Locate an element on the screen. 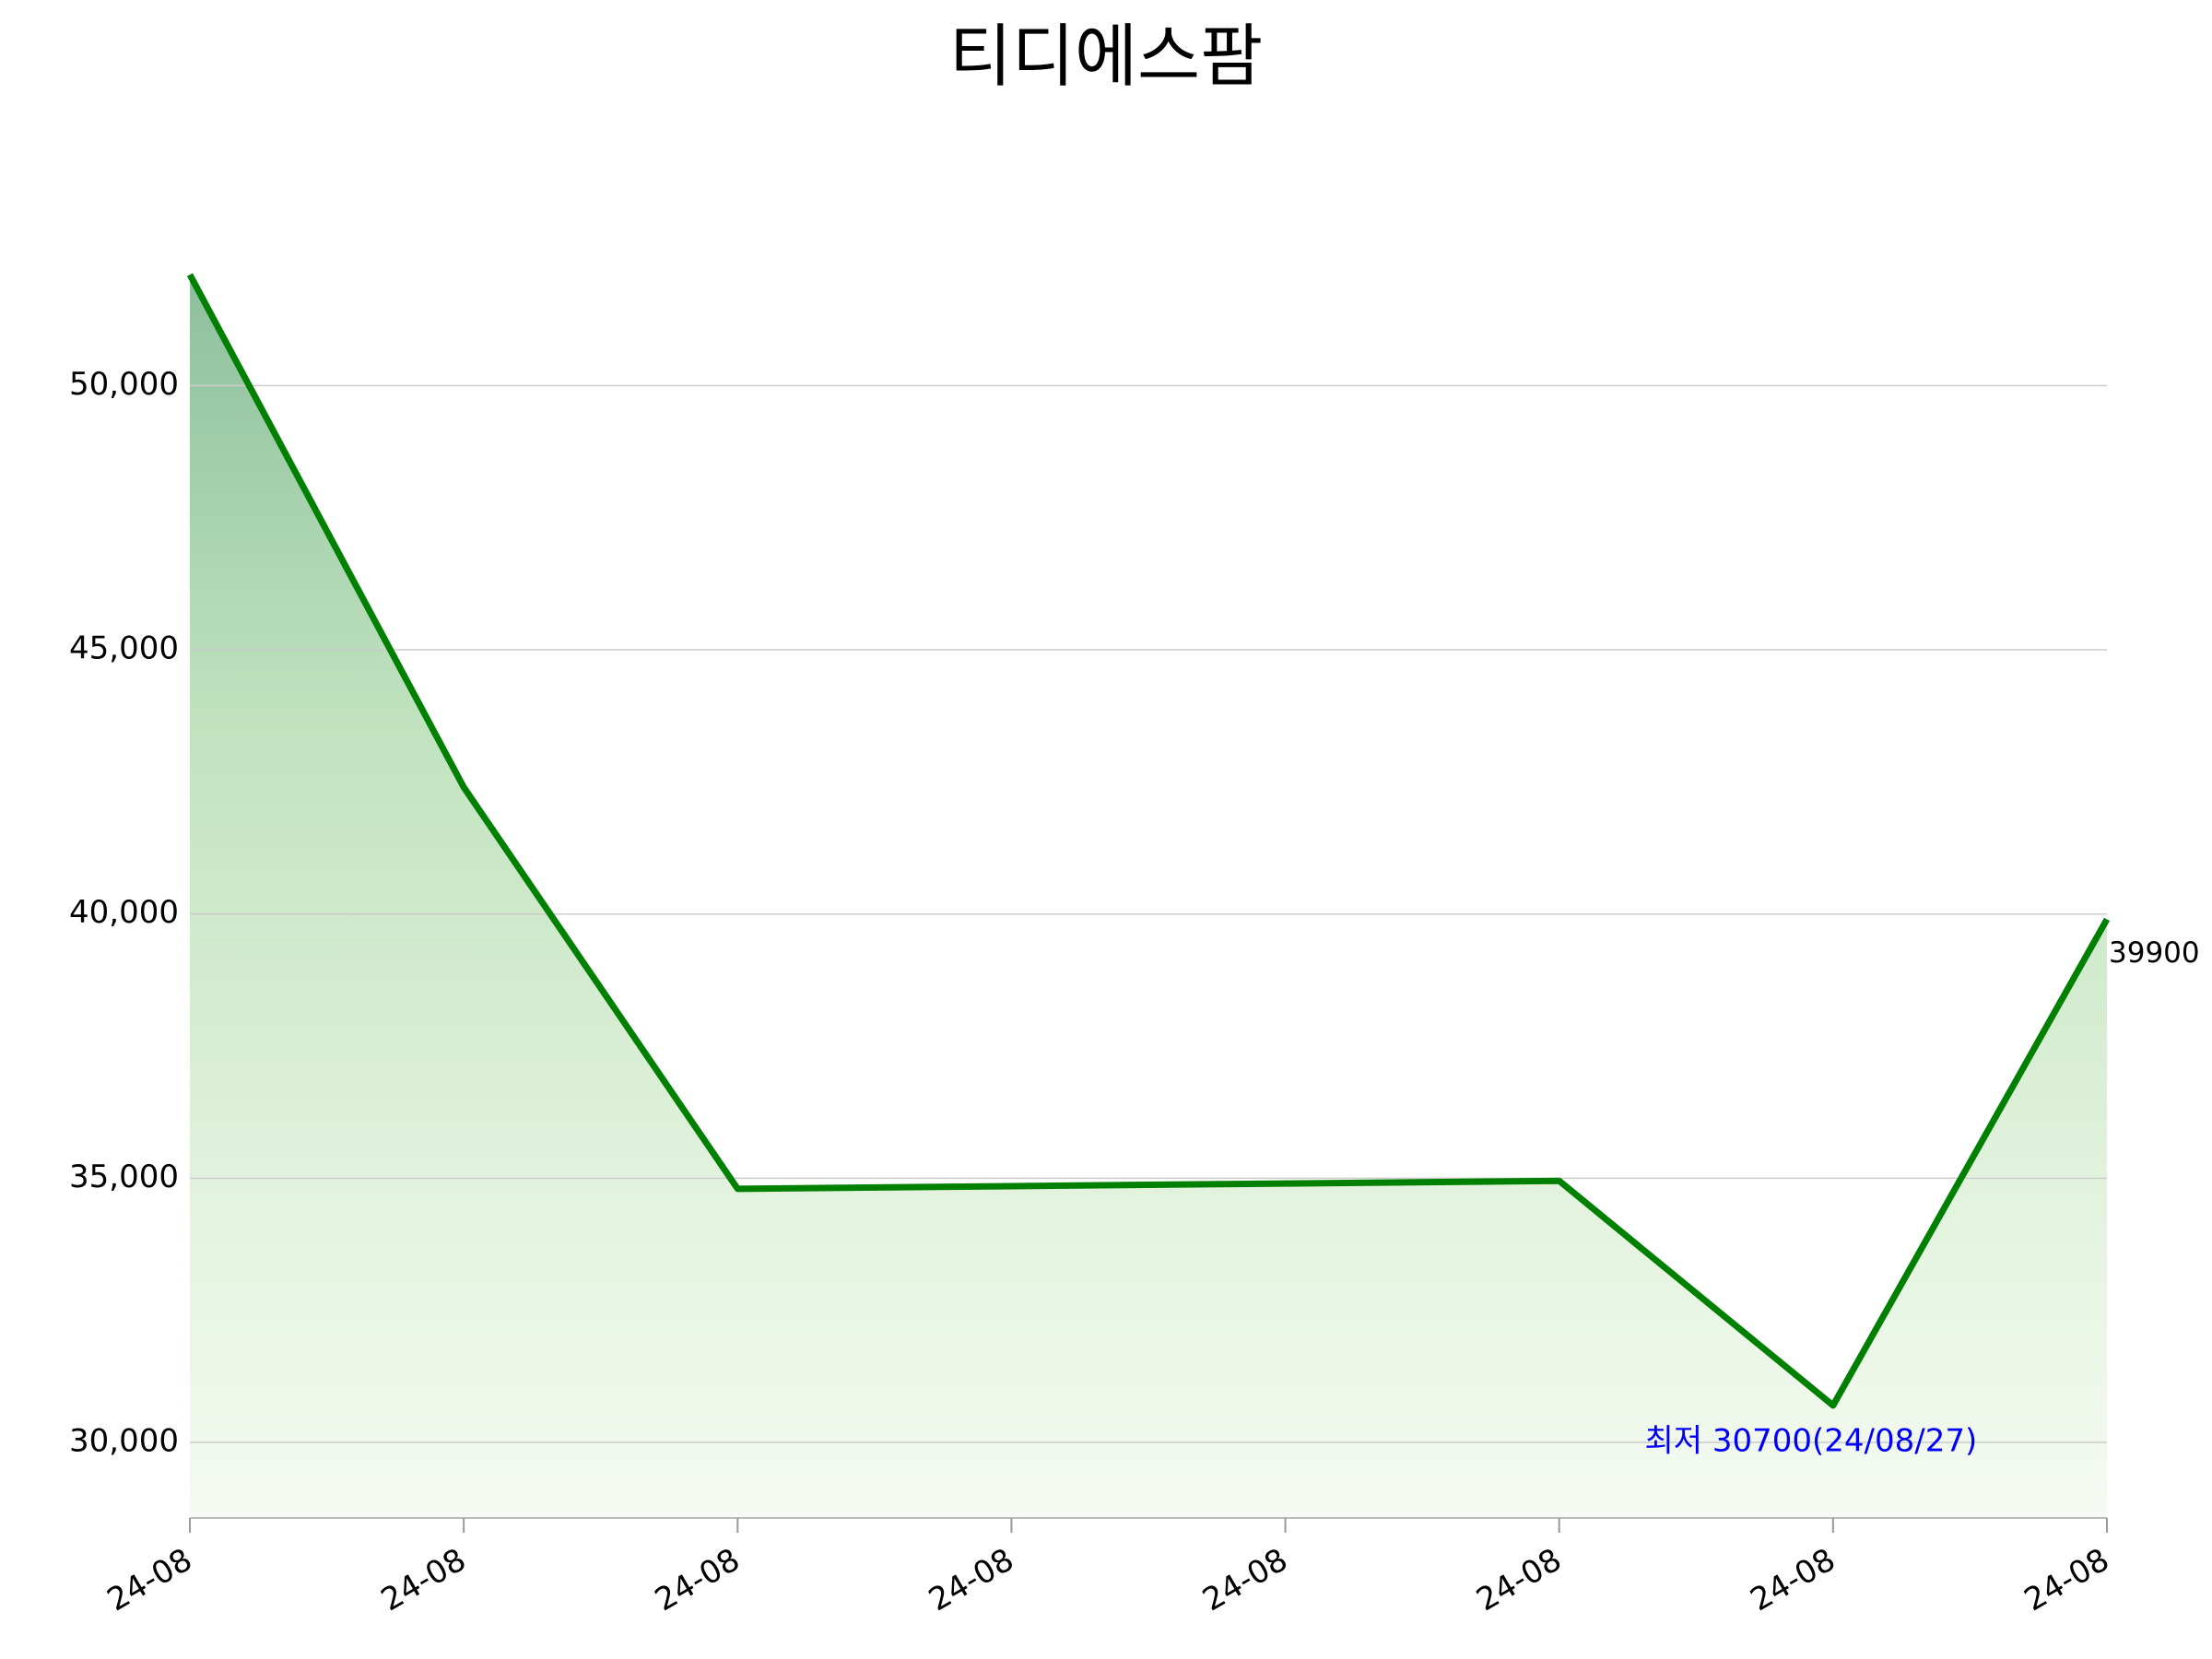 Image resolution: width=2212 pixels, height=1659 pixels. min-annotation: 최저 30700(24/08/27) is located at coordinates (1810, 1440).